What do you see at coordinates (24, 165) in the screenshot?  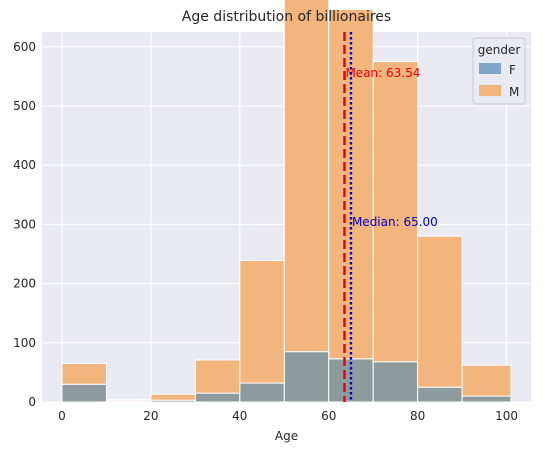 I see `y-tick-label: 400` at bounding box center [24, 165].